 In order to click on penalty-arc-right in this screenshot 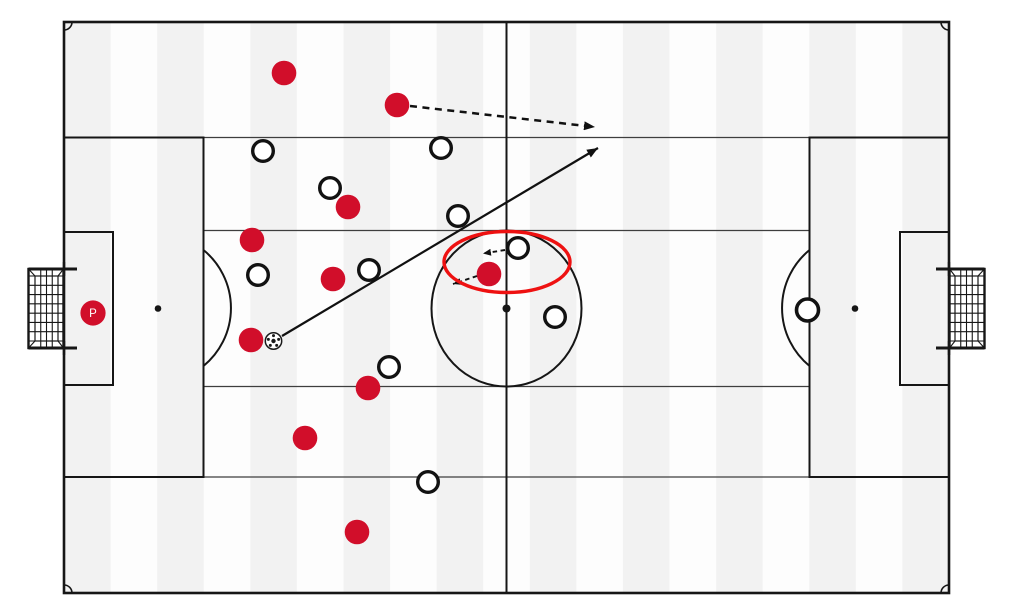, I will do `click(796, 308)`.